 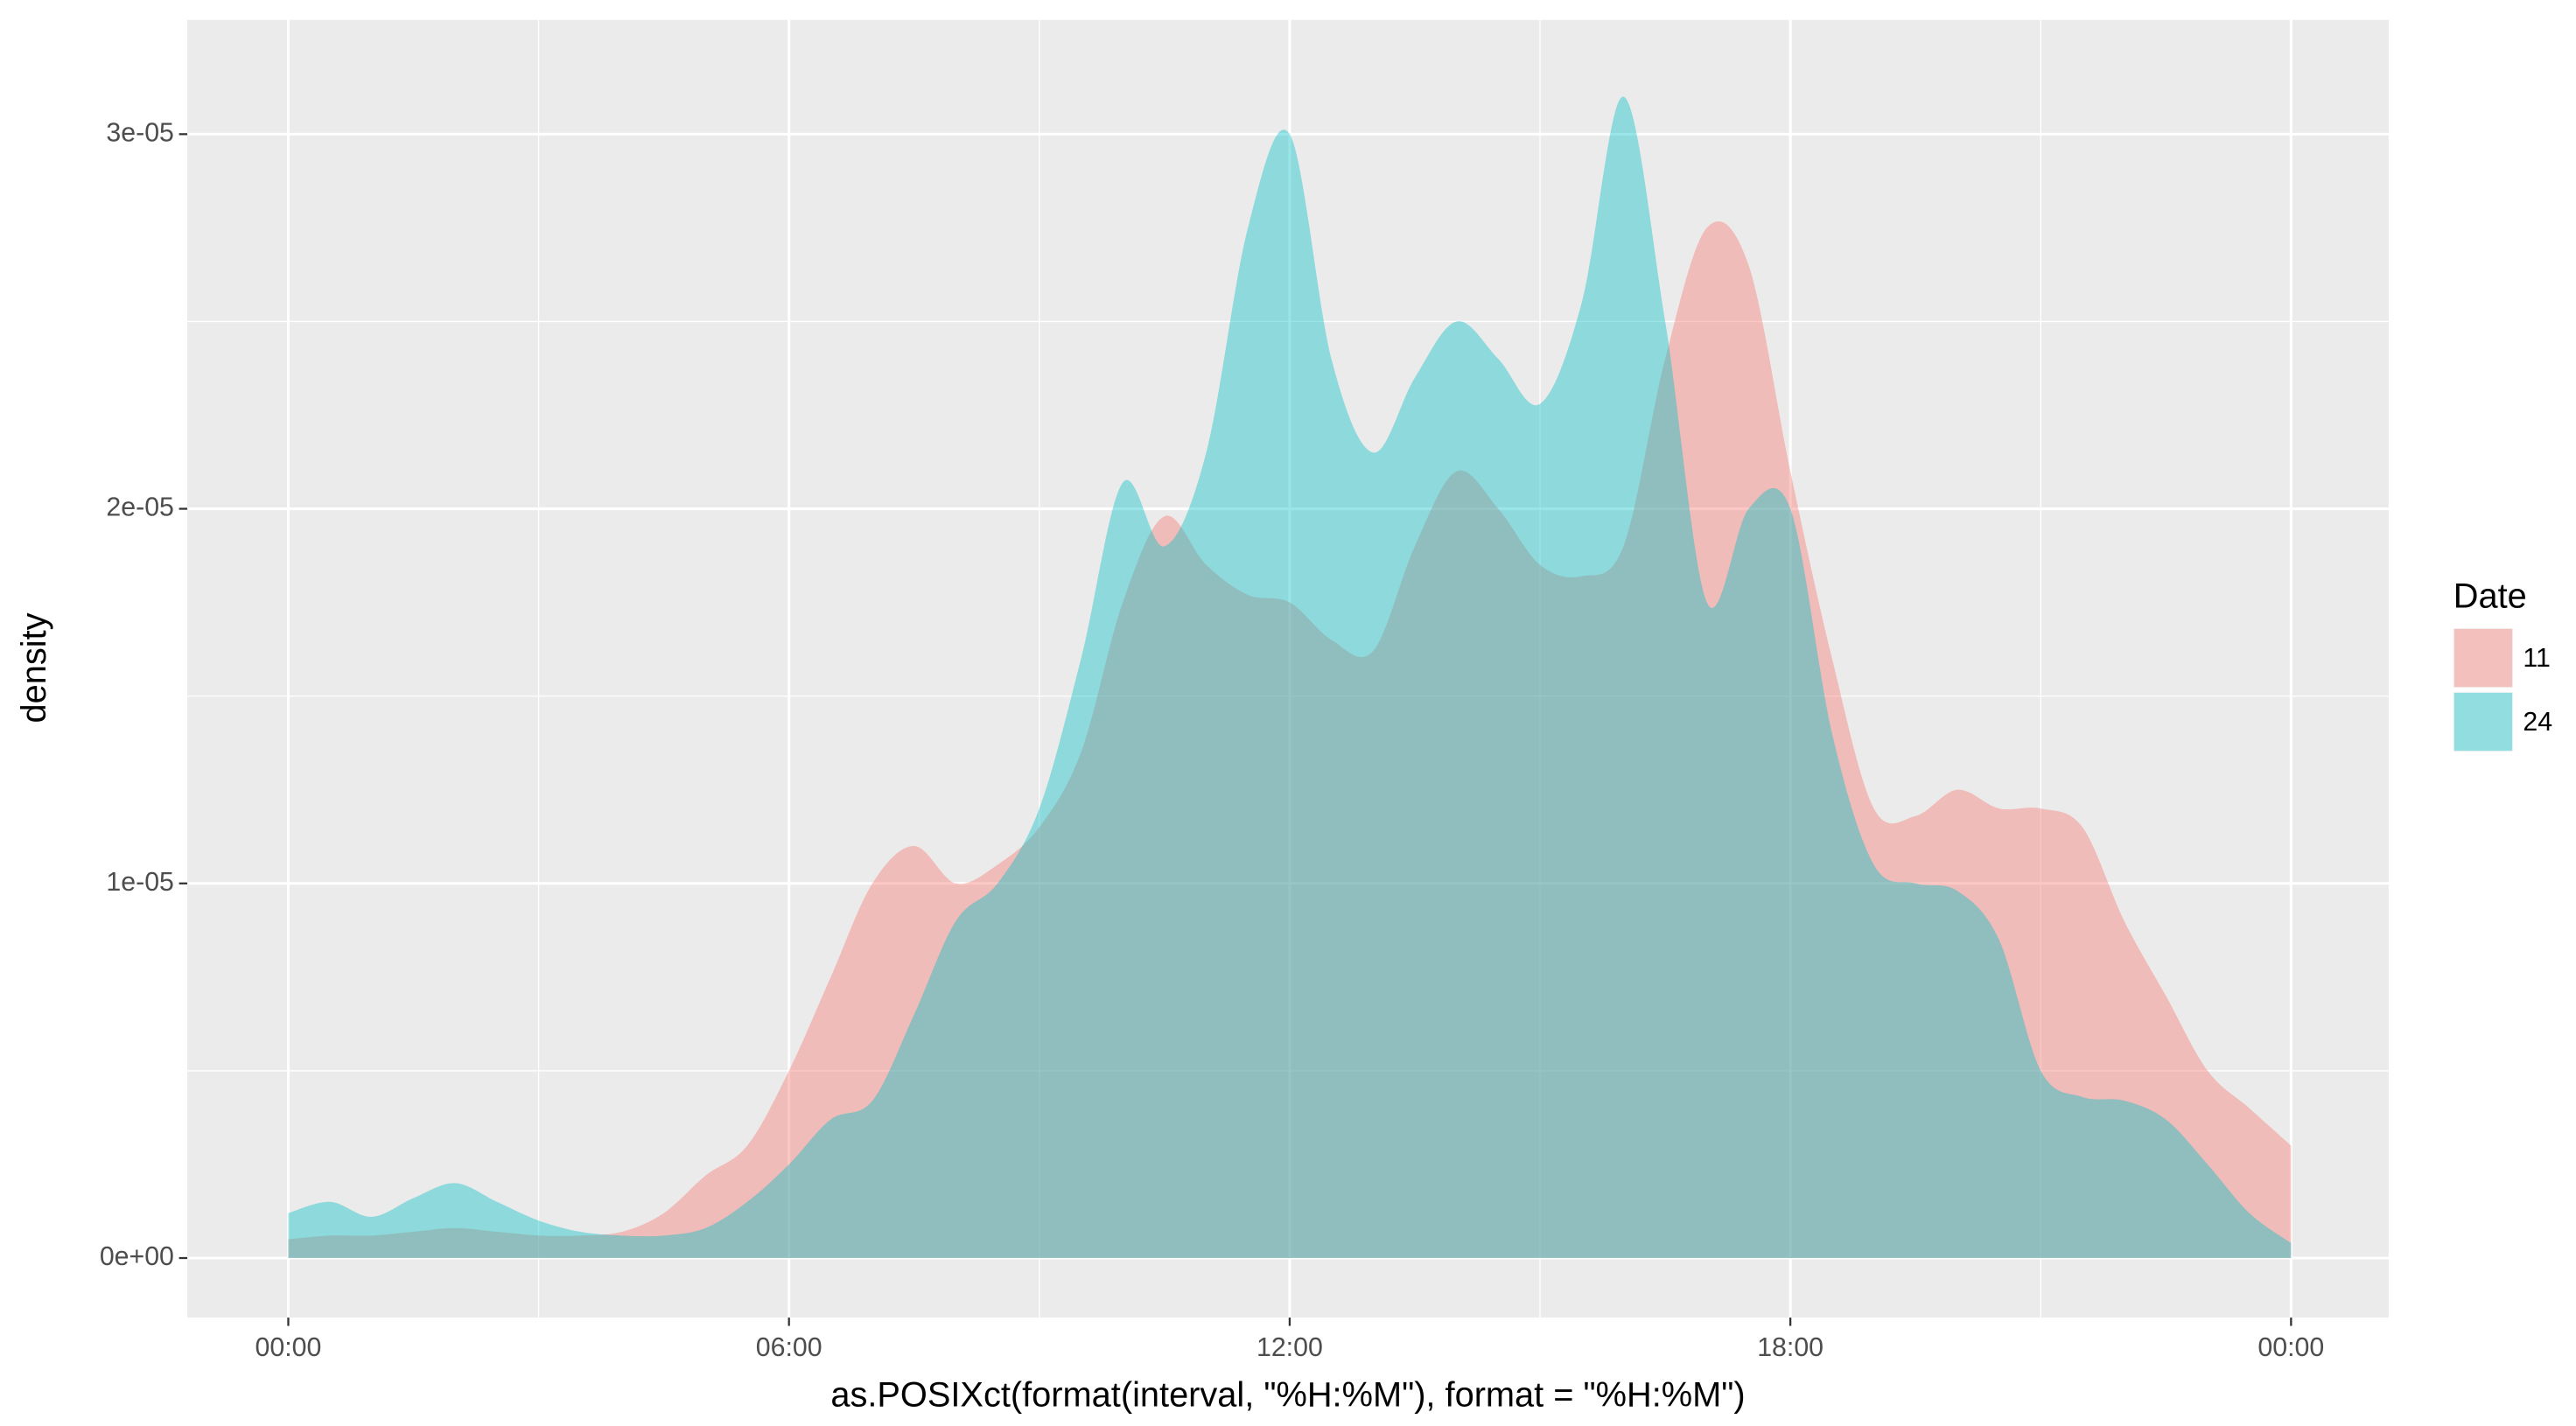 I want to click on y-tick-label: 2e-05, so click(x=140, y=507).